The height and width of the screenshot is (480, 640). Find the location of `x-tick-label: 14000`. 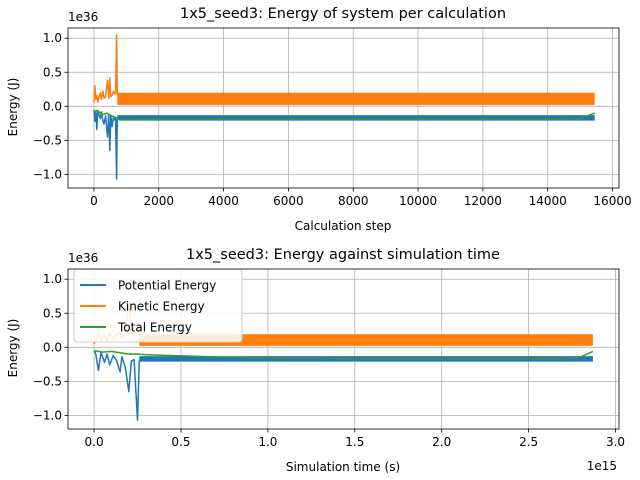

x-tick-label: 14000 is located at coordinates (548, 201).